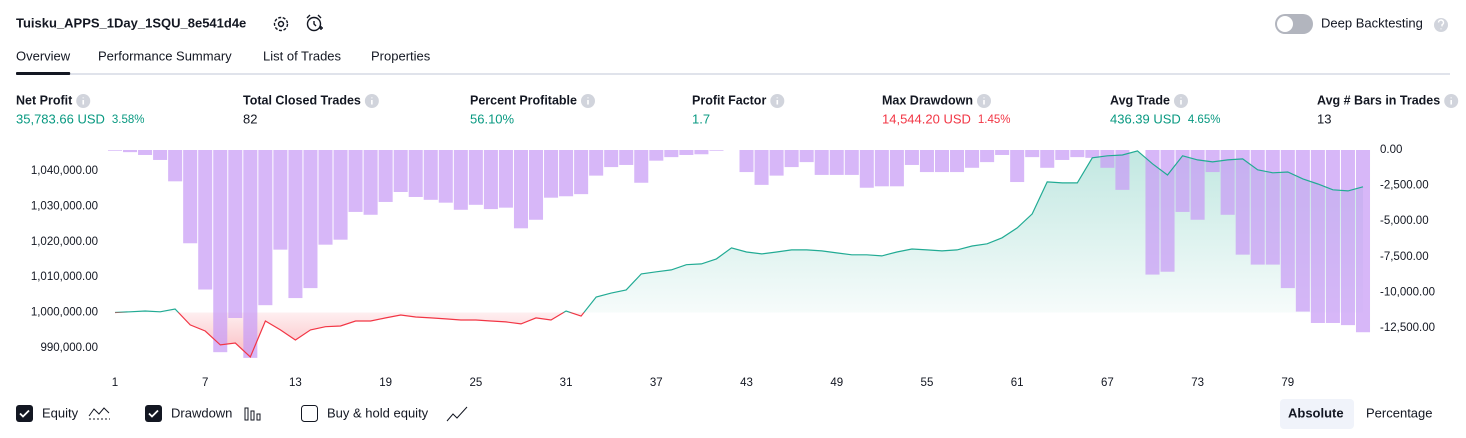  I want to click on help-icon, so click(1441, 25).